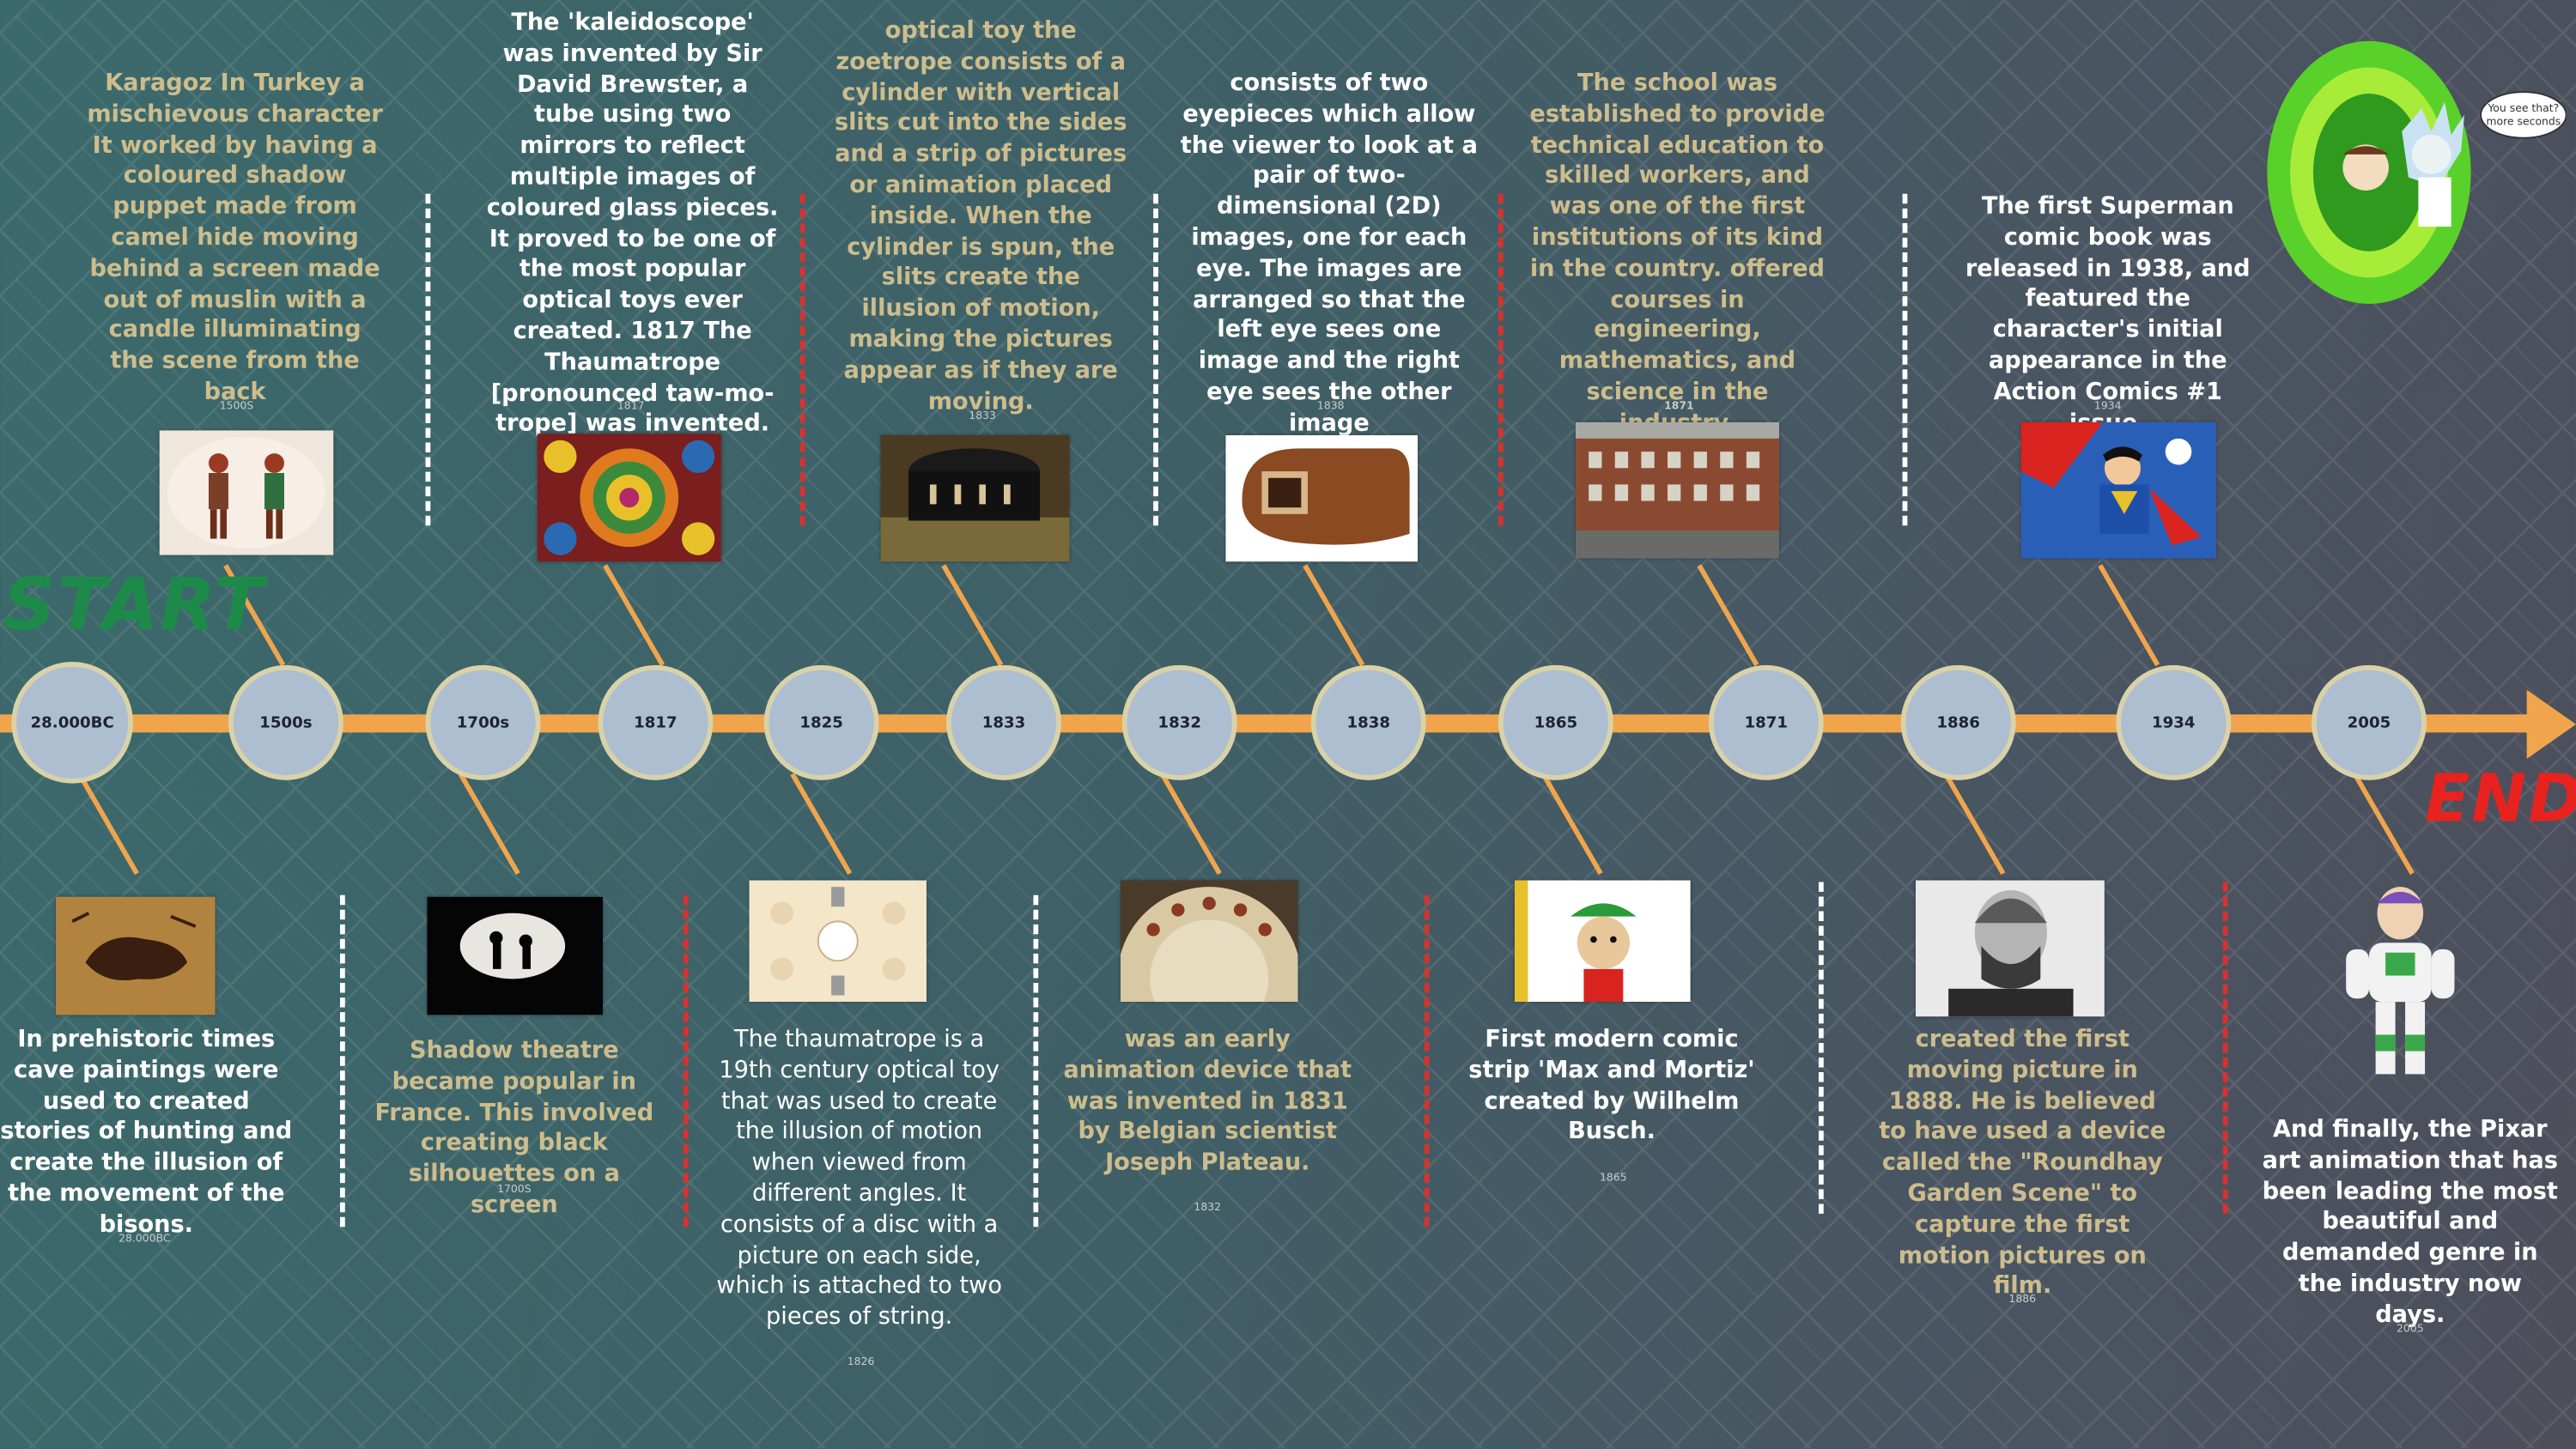 This screenshot has width=2576, height=1449. Describe the element at coordinates (2523, 121) in the screenshot. I see `svg-text: more seconds` at that location.